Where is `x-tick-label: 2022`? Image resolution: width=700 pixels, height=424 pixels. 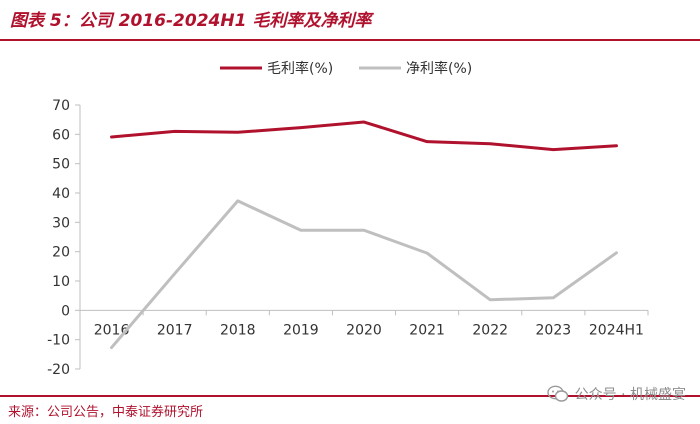 x-tick-label: 2022 is located at coordinates (490, 330).